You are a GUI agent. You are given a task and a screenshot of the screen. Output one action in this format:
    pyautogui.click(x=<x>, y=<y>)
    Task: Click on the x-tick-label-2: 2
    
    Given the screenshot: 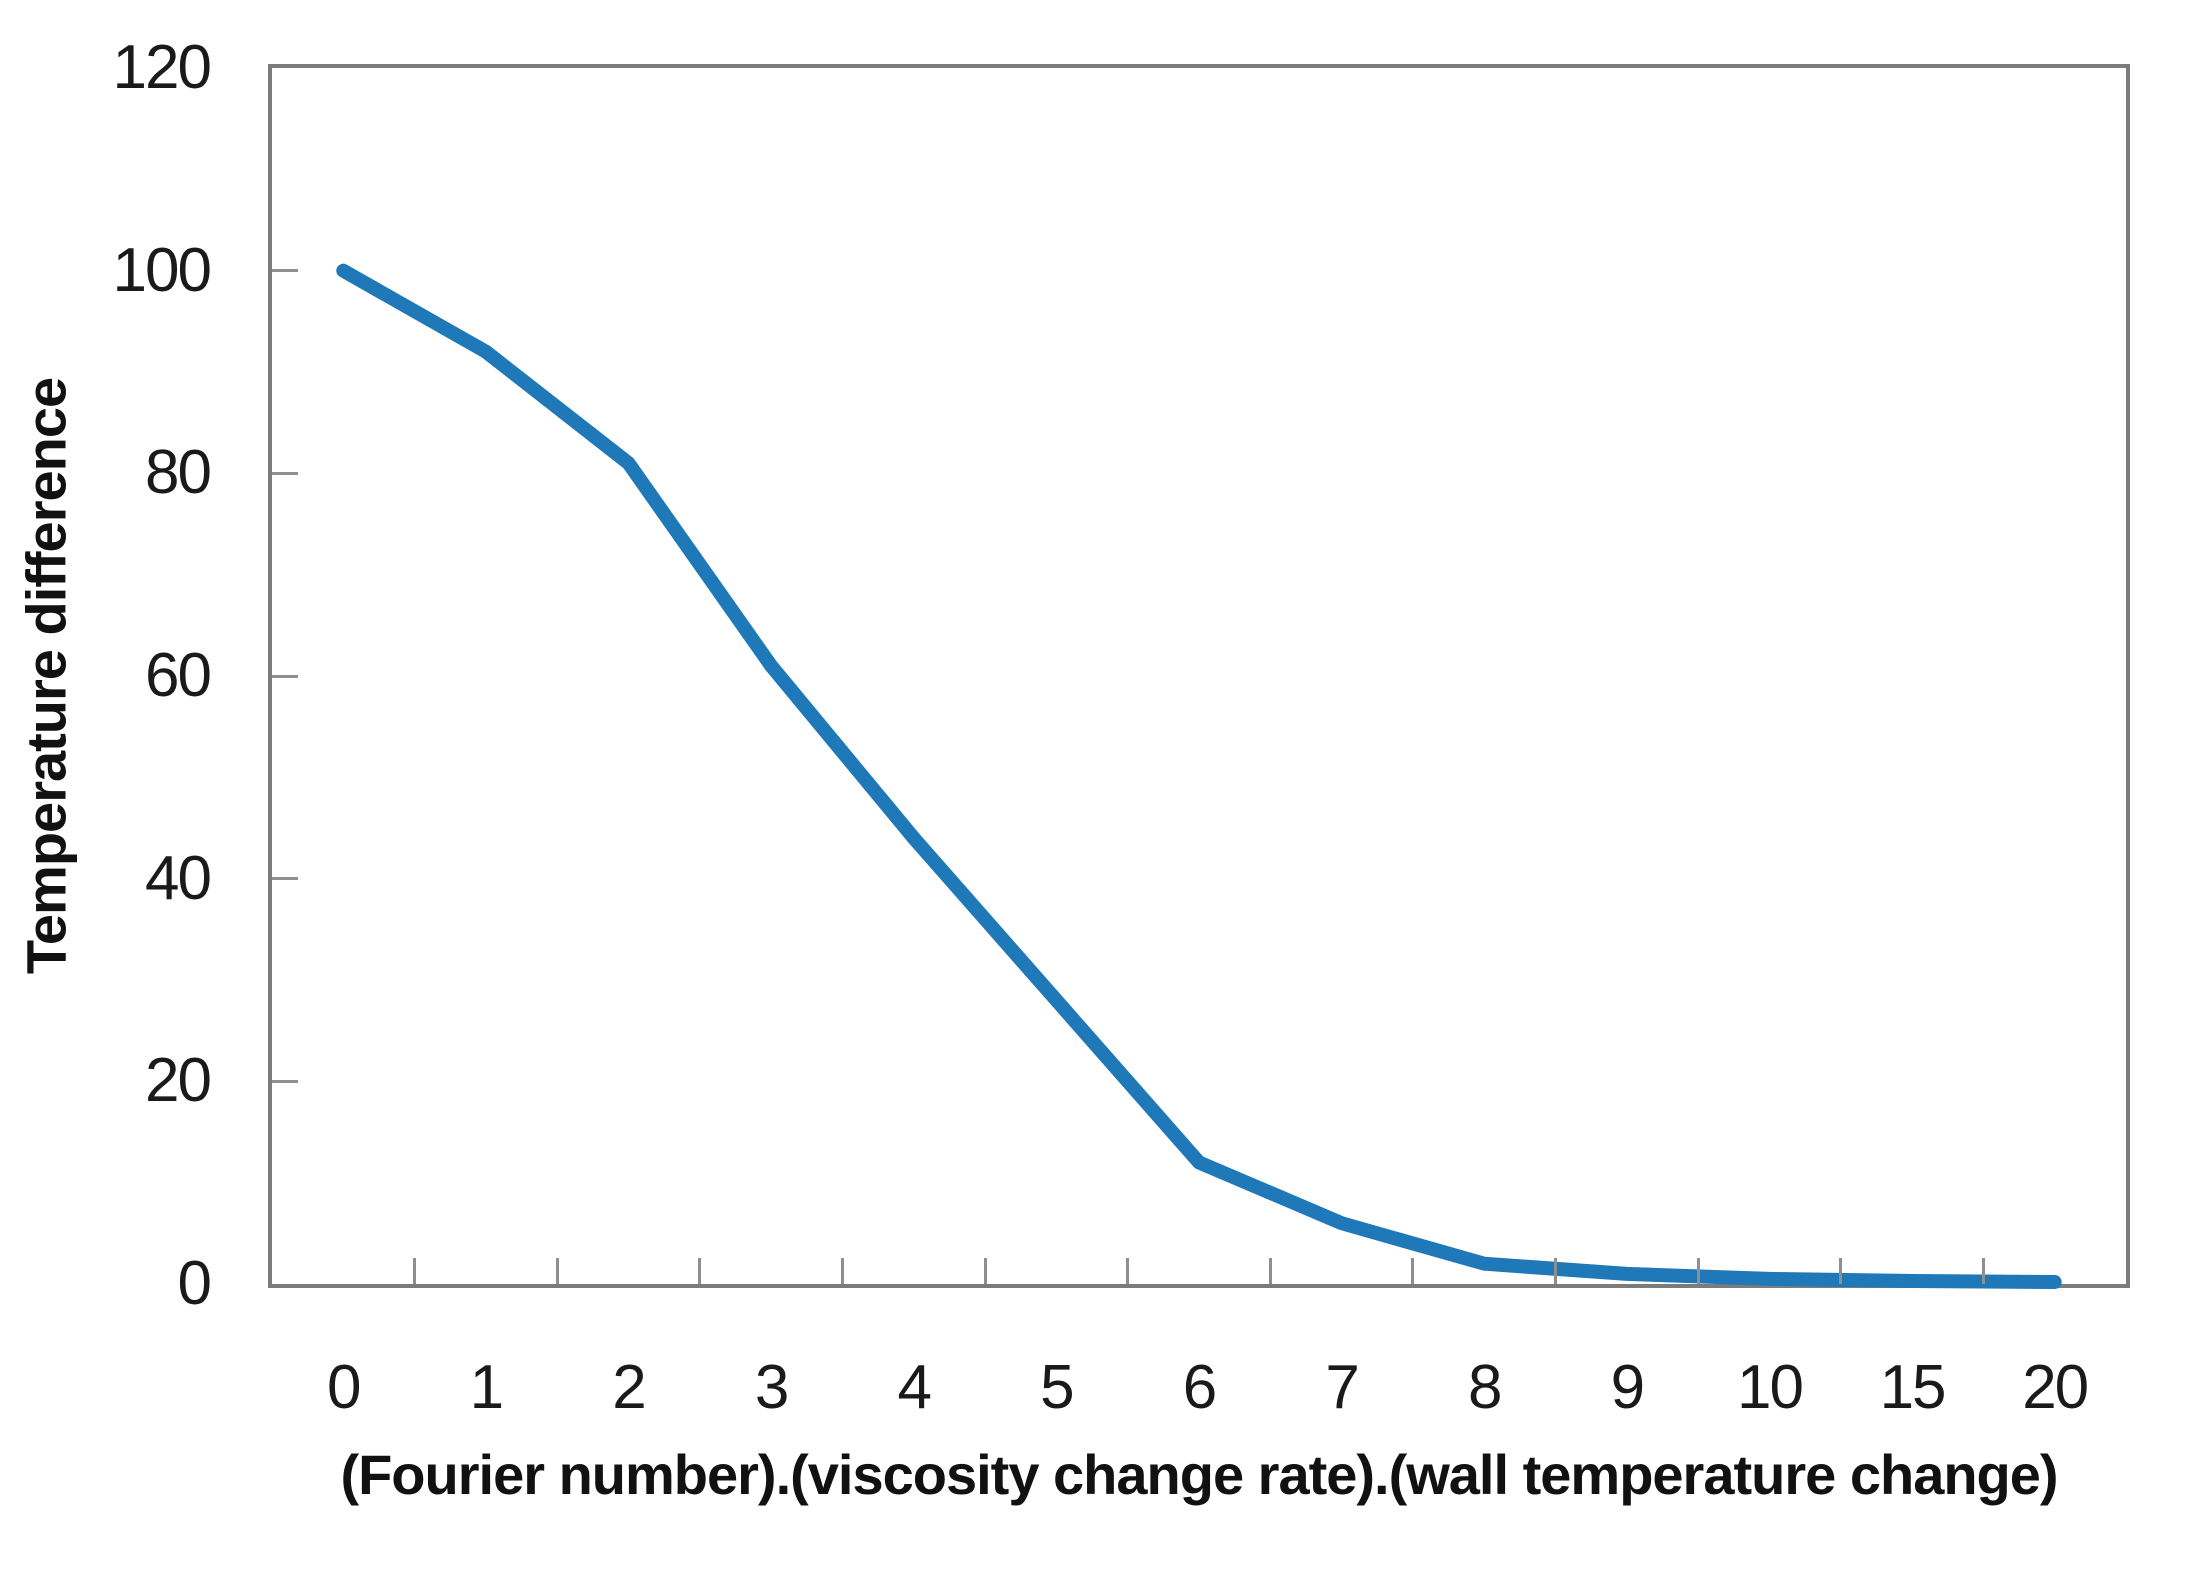 What is the action you would take?
    pyautogui.click(x=629, y=1387)
    